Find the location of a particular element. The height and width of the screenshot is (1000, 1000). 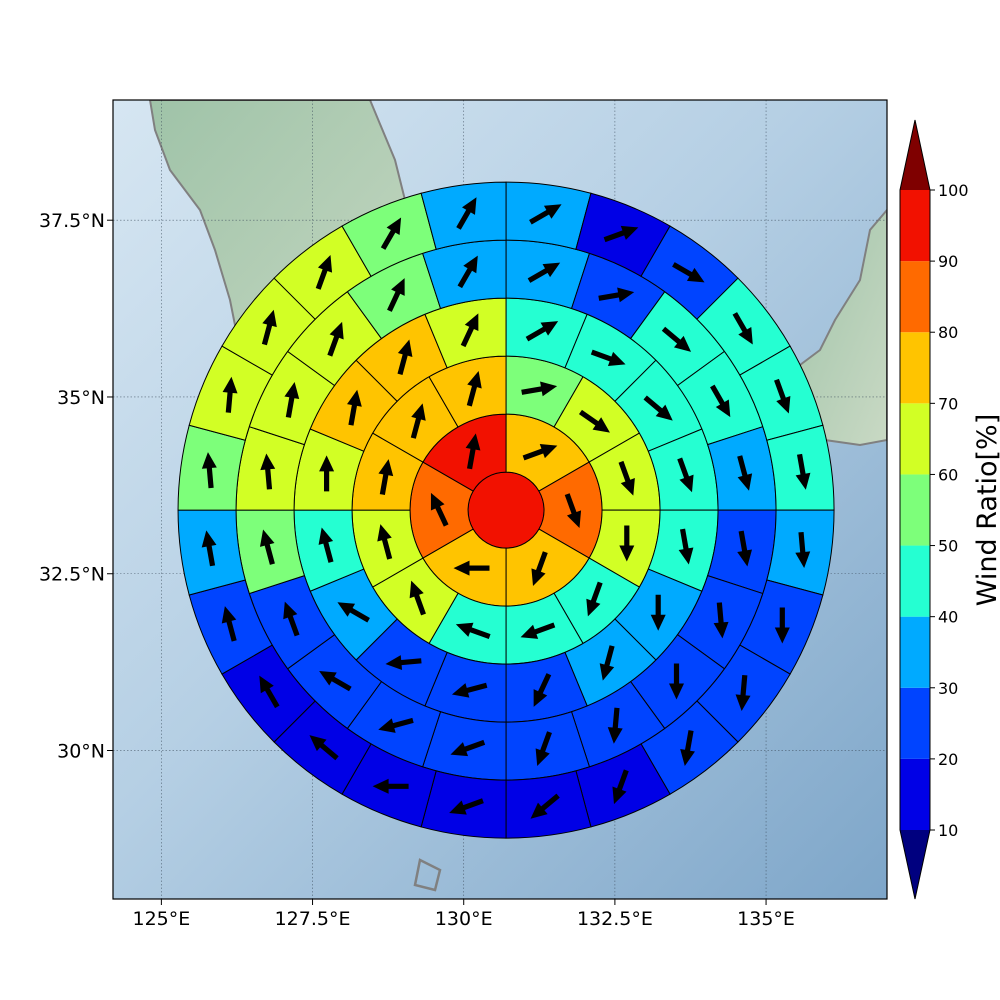

colorbar-extend-min is located at coordinates (915, 864).